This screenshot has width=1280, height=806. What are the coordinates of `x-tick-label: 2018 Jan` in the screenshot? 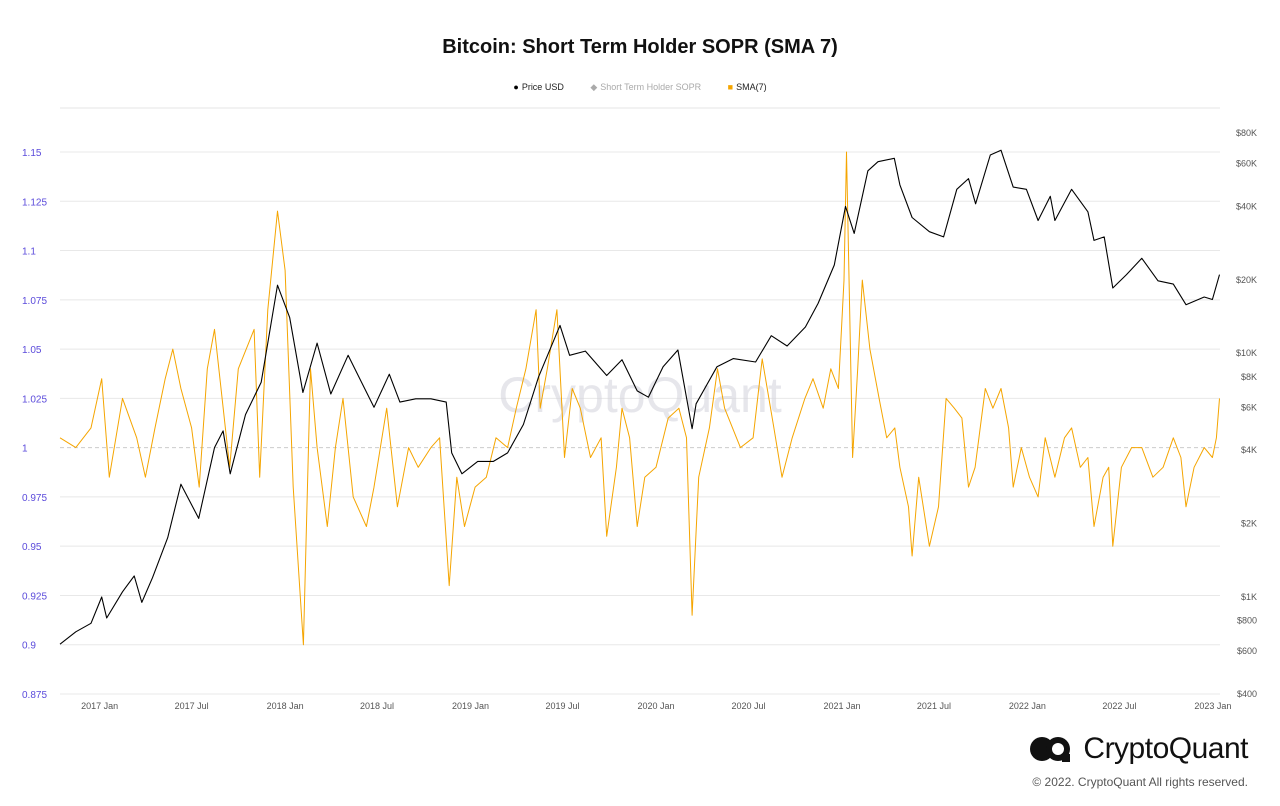 It's located at (285, 706).